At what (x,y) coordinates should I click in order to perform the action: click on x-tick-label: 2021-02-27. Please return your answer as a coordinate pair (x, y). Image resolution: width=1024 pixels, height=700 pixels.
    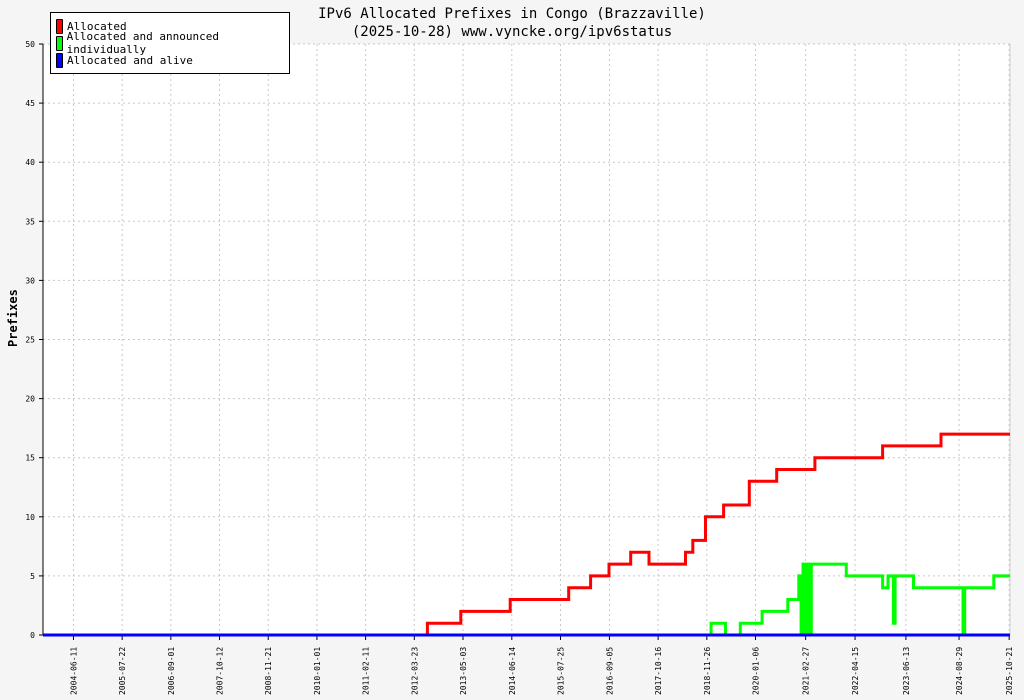
    Looking at the image, I should click on (806, 671).